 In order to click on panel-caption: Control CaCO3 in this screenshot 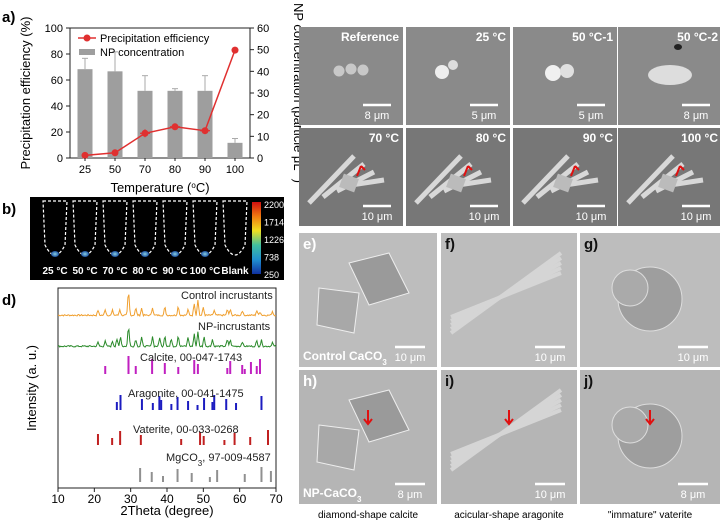, I will do `click(345, 358)`.